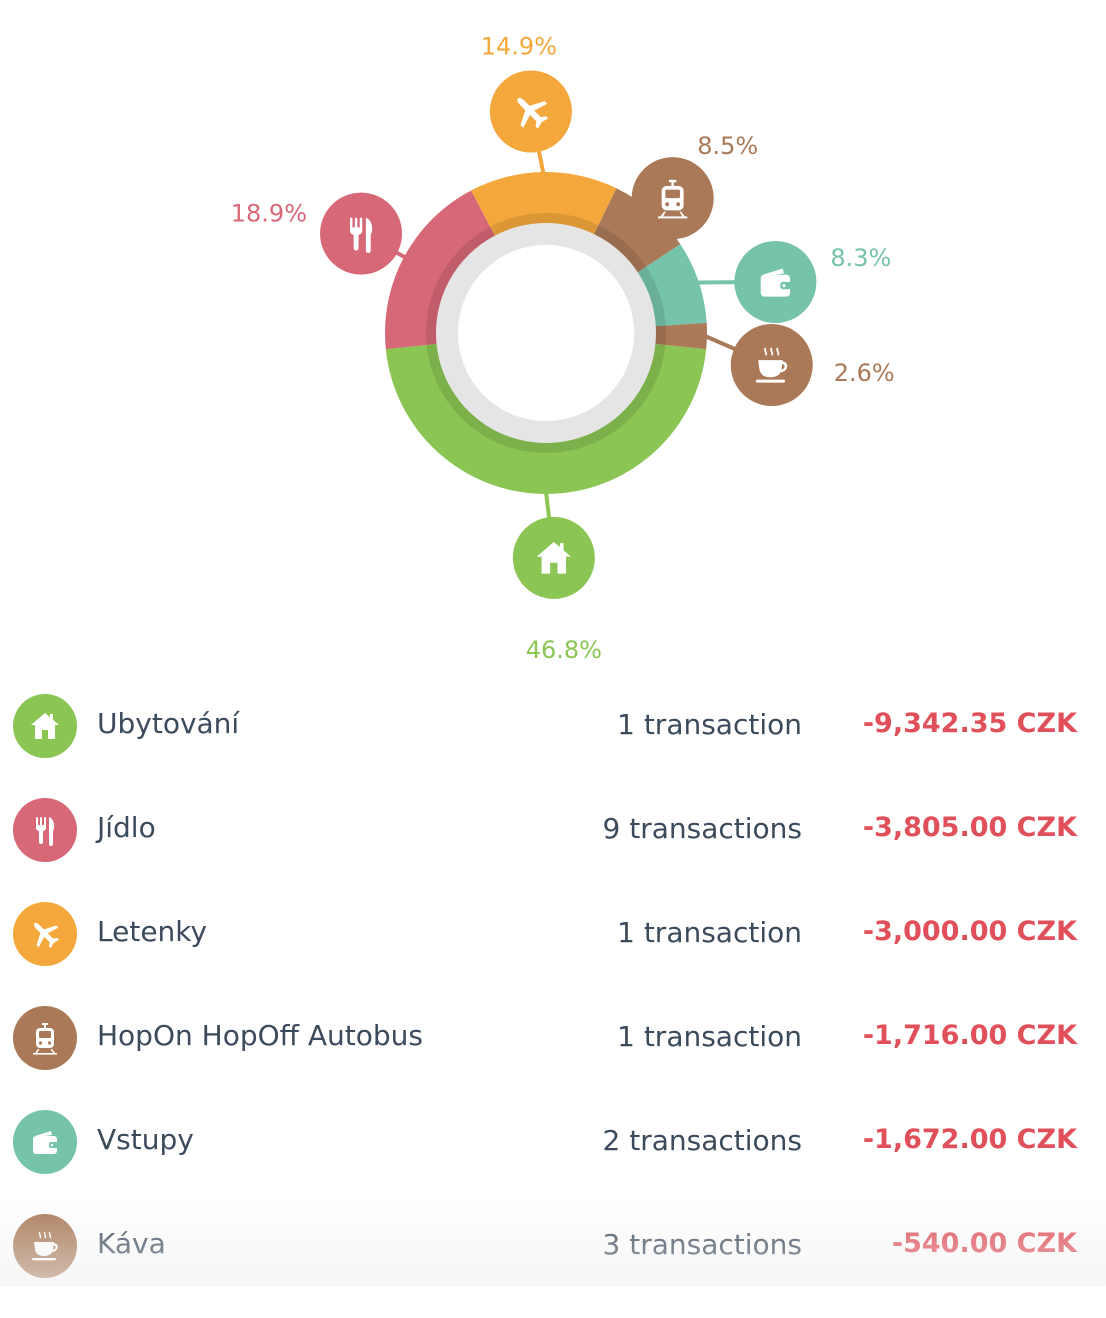 The image size is (1106, 1318). What do you see at coordinates (269, 214) in the screenshot?
I see `slice-percent-label: 18.9%` at bounding box center [269, 214].